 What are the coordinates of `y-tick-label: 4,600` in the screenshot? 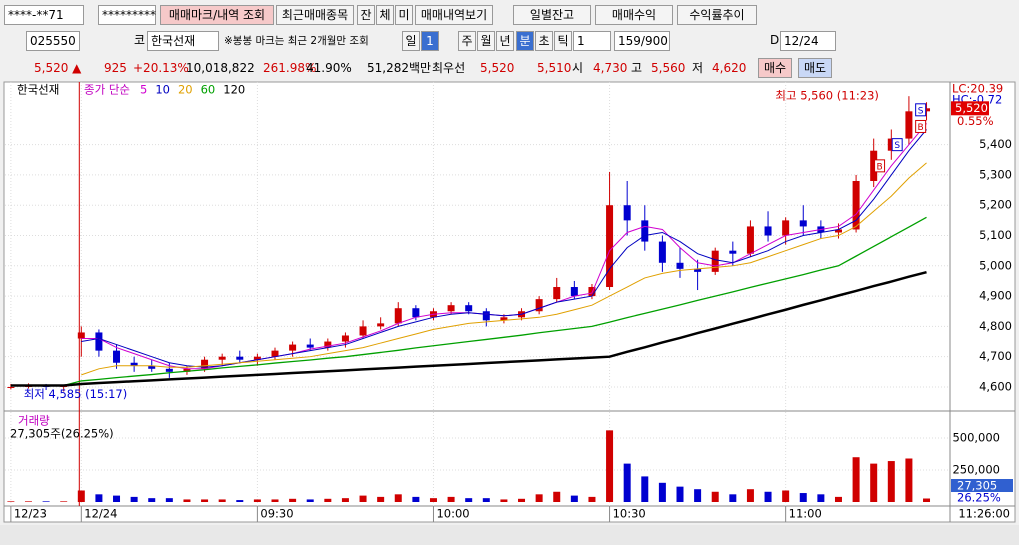 It's located at (995, 386).